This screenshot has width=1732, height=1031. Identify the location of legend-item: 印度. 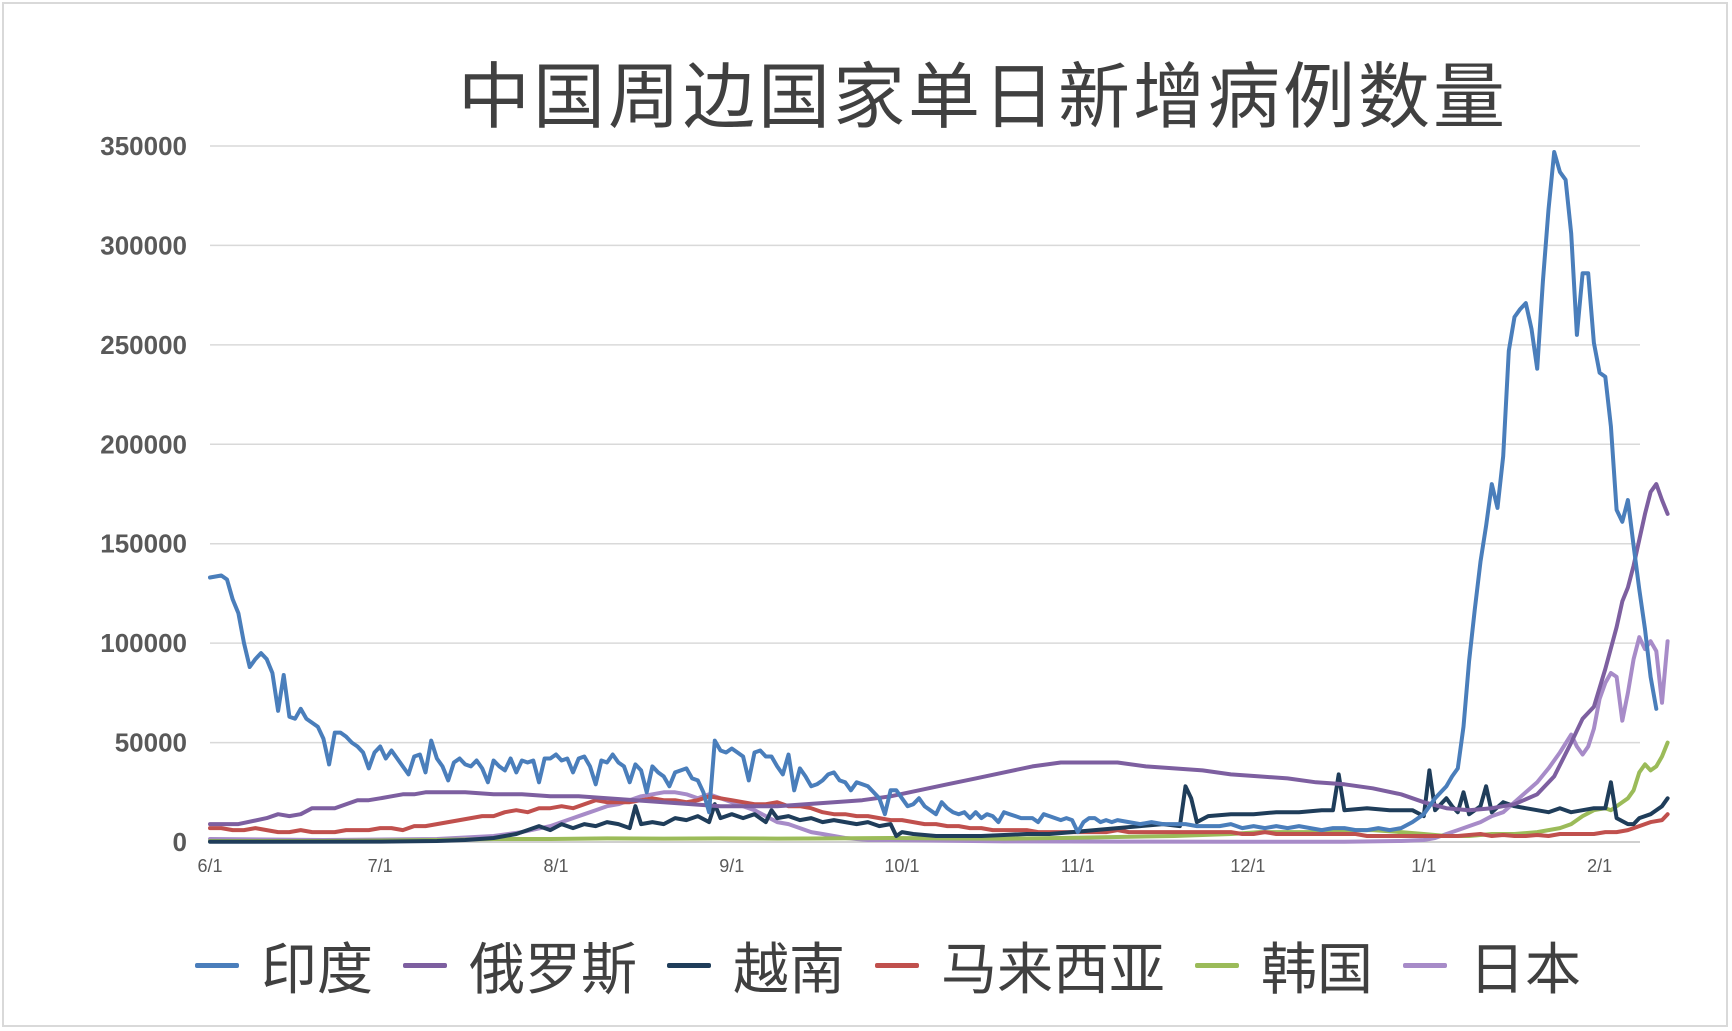
(284, 965).